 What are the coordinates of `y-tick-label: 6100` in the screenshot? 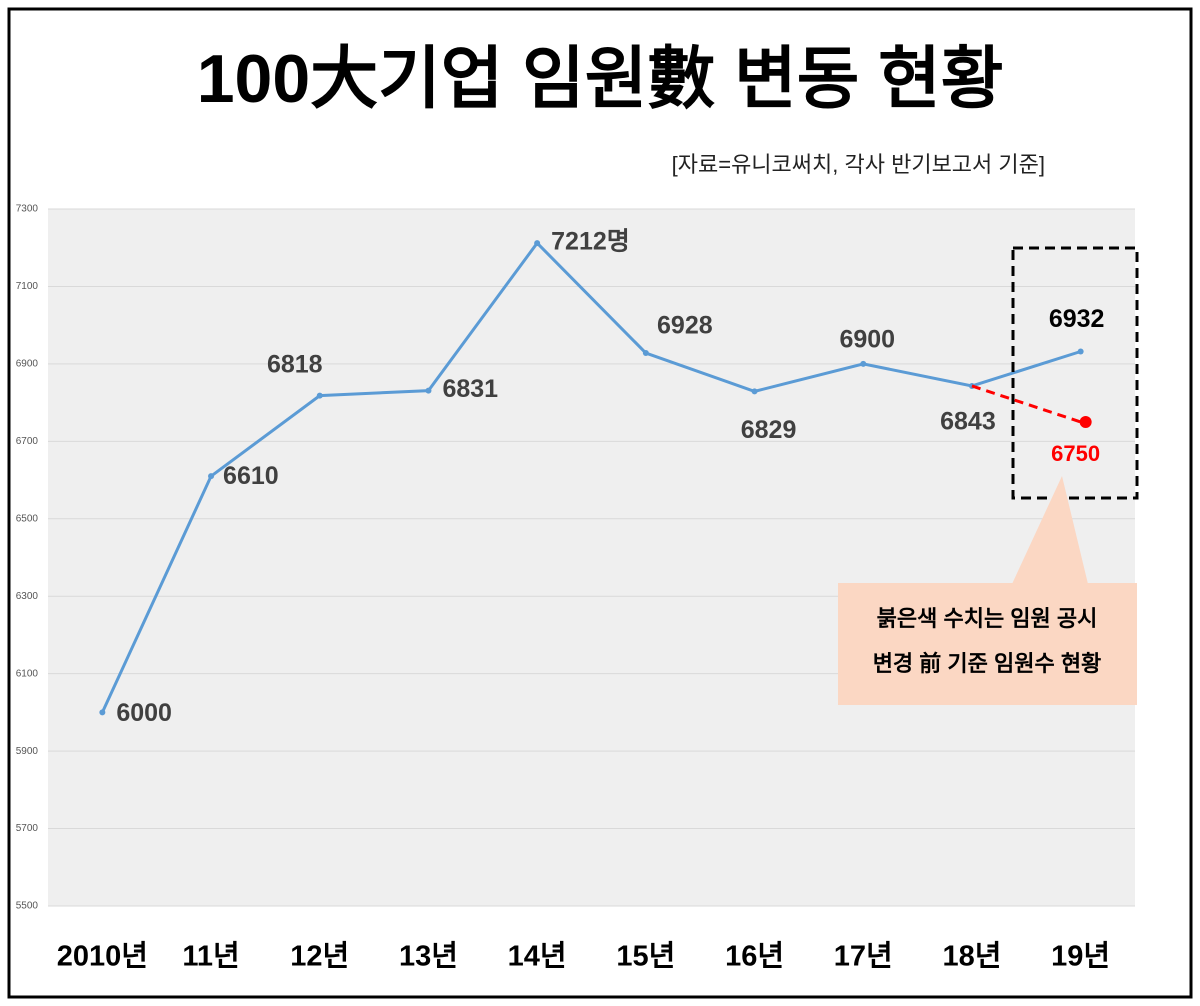 It's located at (27, 673).